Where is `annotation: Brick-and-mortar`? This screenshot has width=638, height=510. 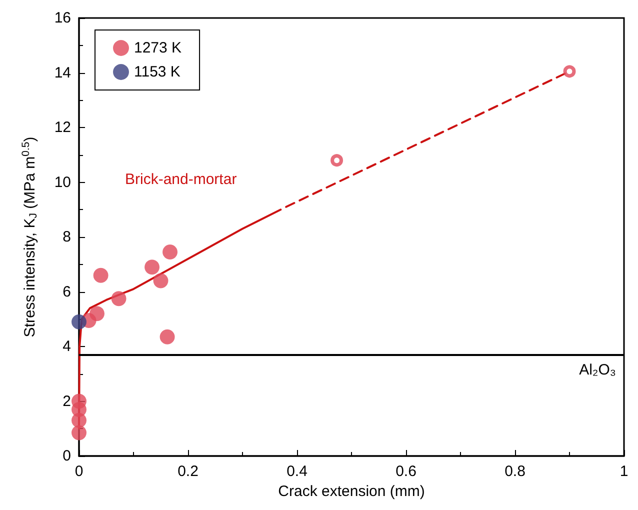
annotation: Brick-and-mortar is located at coordinates (181, 179).